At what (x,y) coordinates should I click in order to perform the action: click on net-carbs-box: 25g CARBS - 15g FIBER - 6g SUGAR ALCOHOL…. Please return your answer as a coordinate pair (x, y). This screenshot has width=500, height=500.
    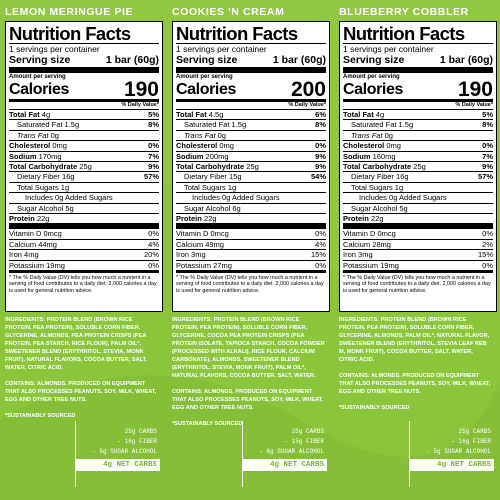
    Looking at the image, I should click on (284, 454).